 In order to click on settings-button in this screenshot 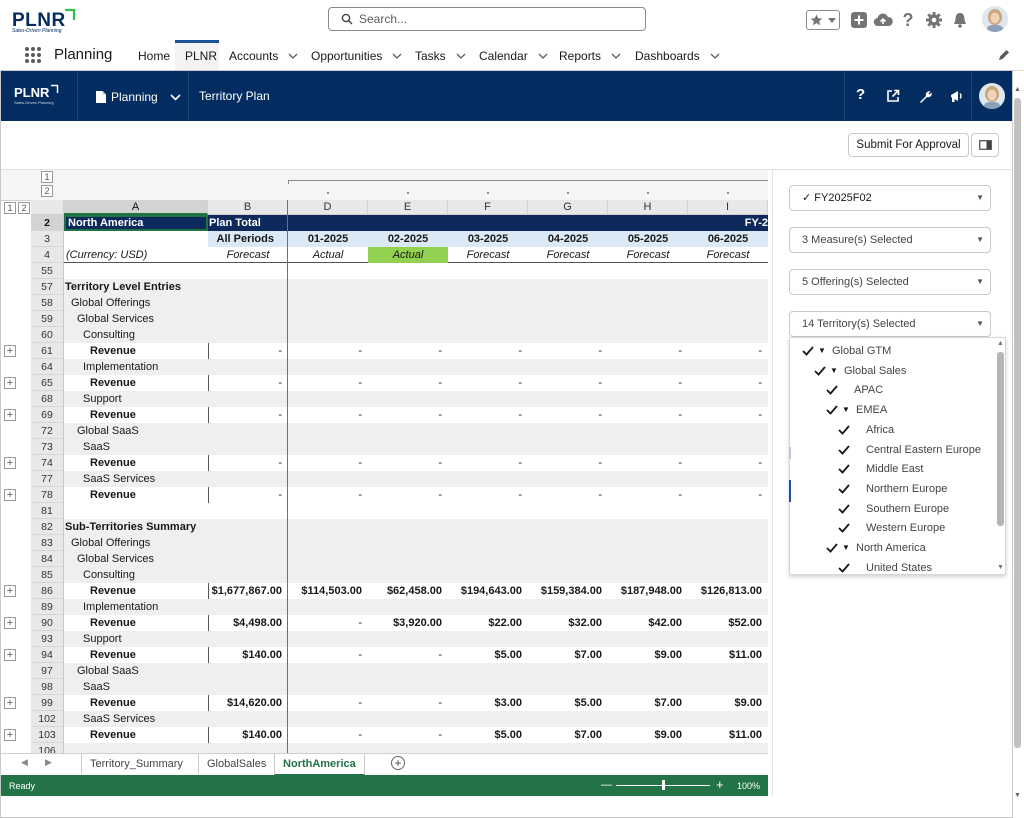, I will do `click(925, 96)`.